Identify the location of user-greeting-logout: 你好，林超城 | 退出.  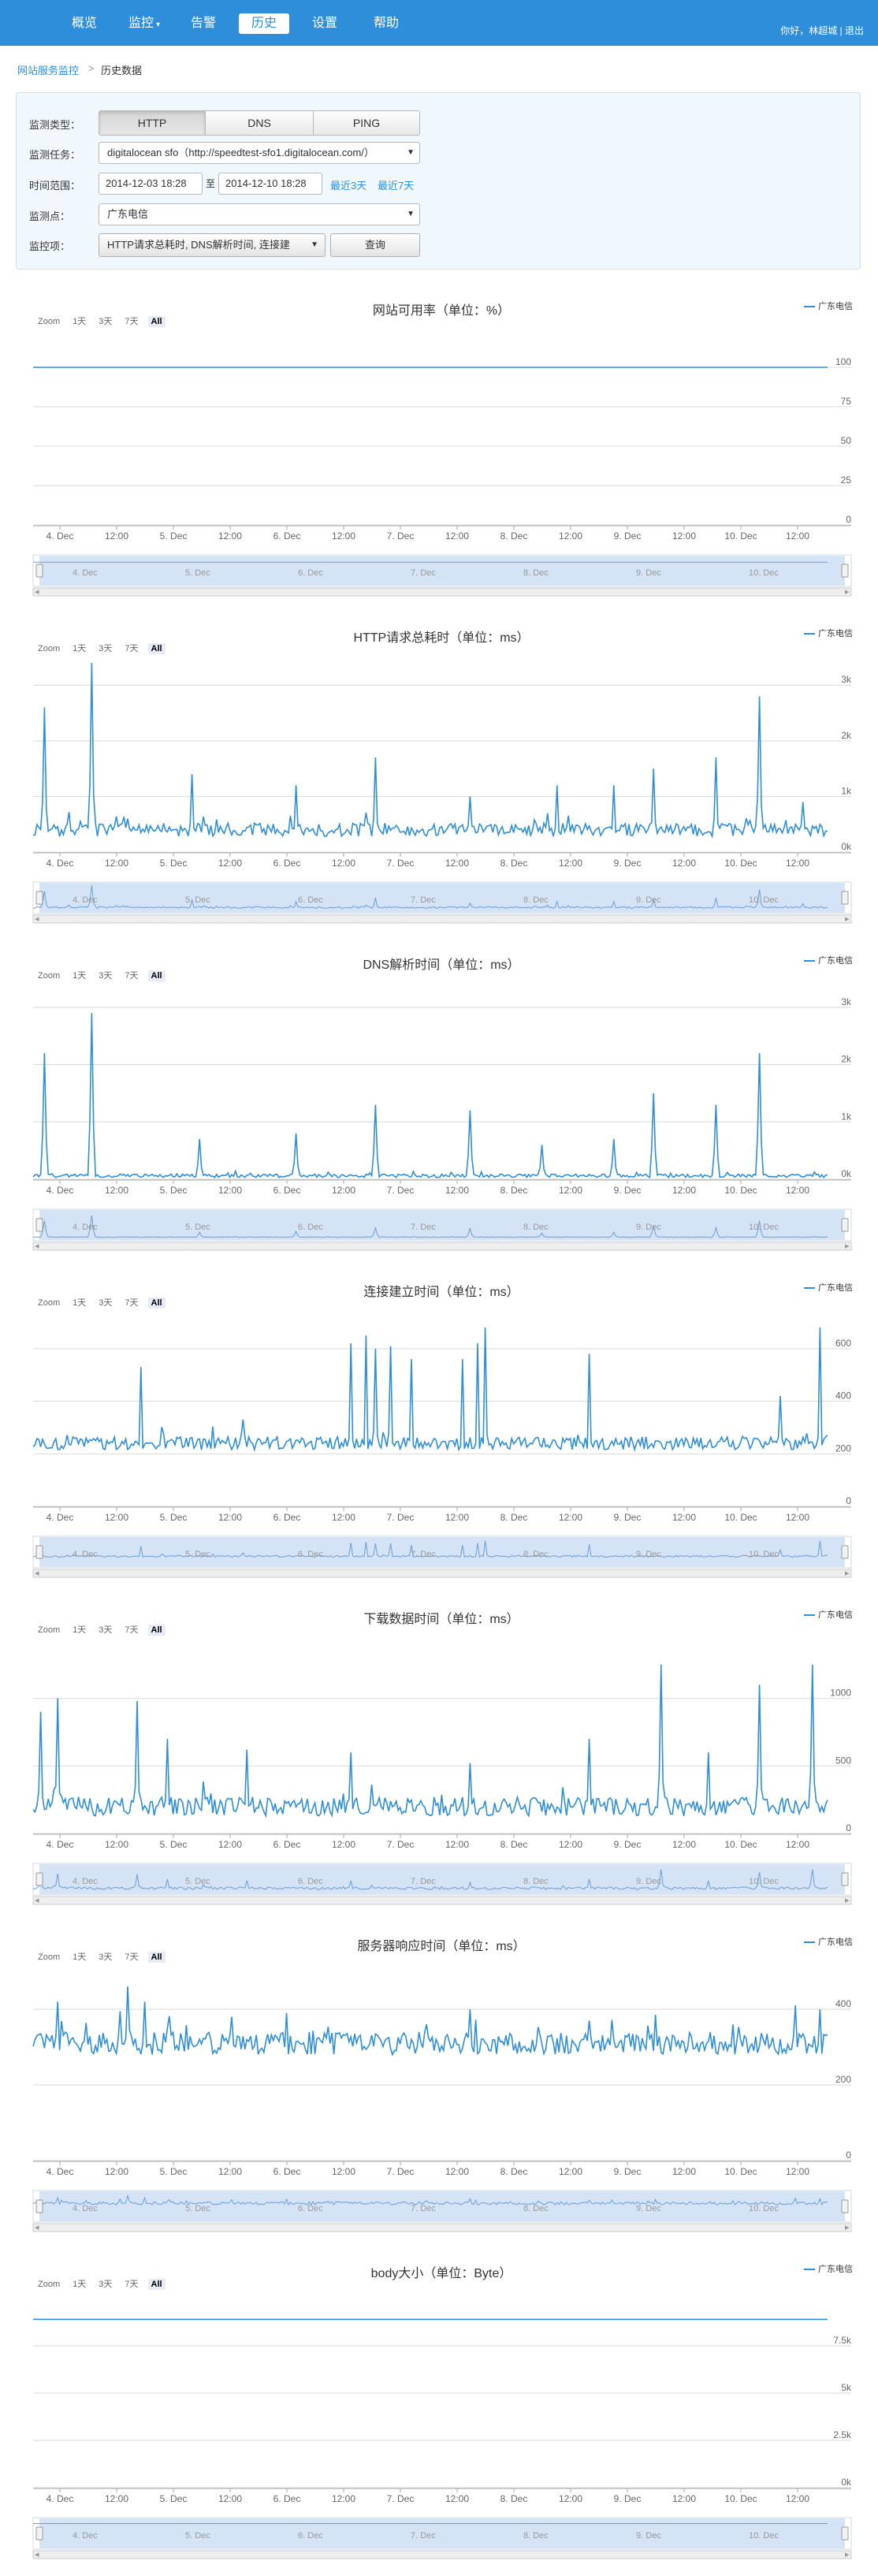
(822, 30).